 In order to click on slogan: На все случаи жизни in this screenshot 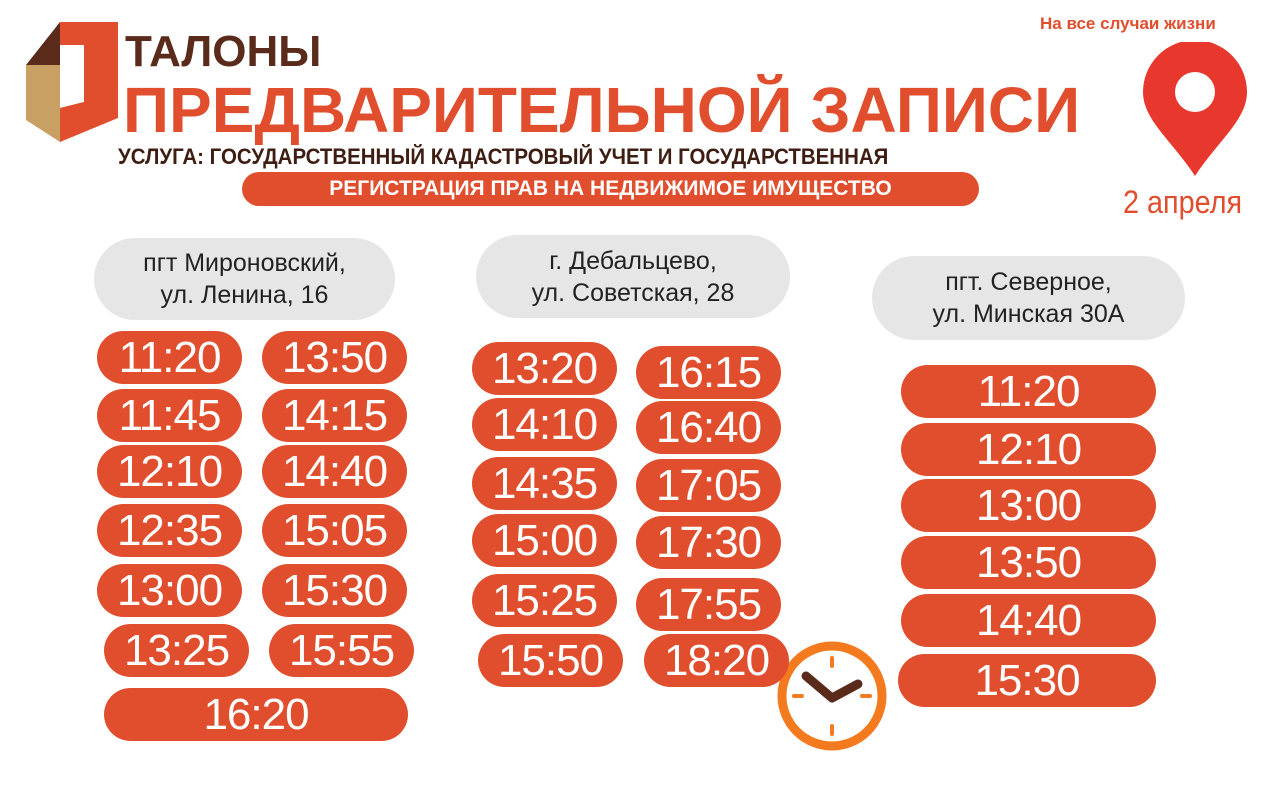, I will do `click(1128, 23)`.